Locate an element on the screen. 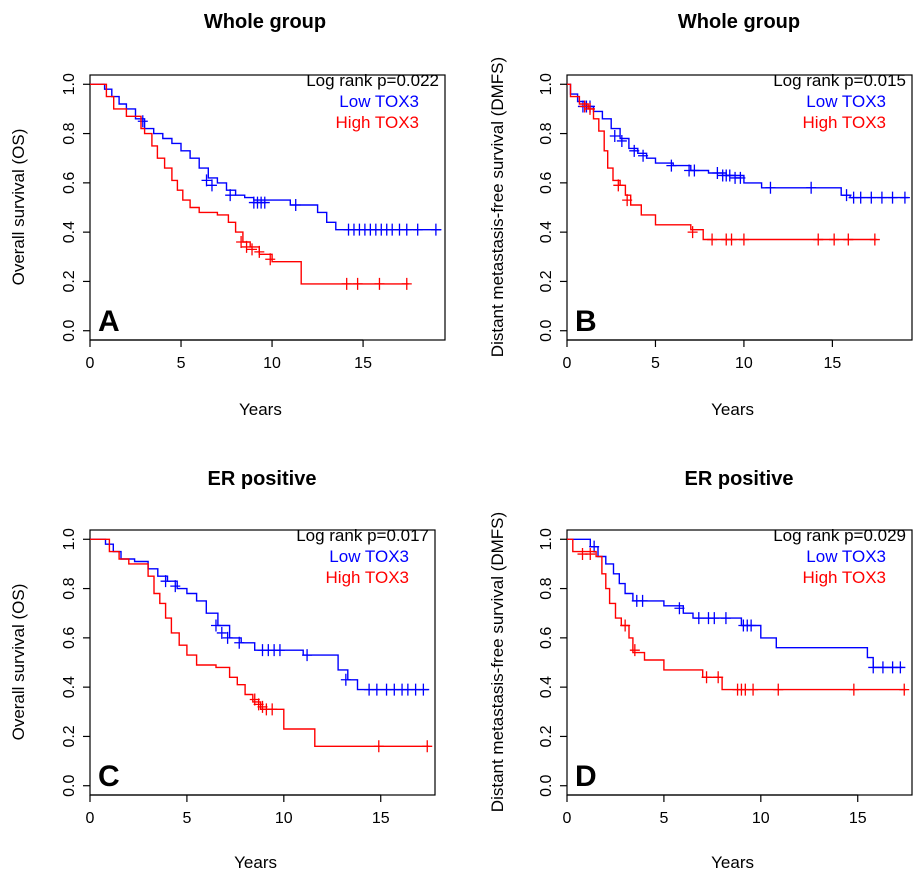  panel-letter: C is located at coordinates (109, 776).